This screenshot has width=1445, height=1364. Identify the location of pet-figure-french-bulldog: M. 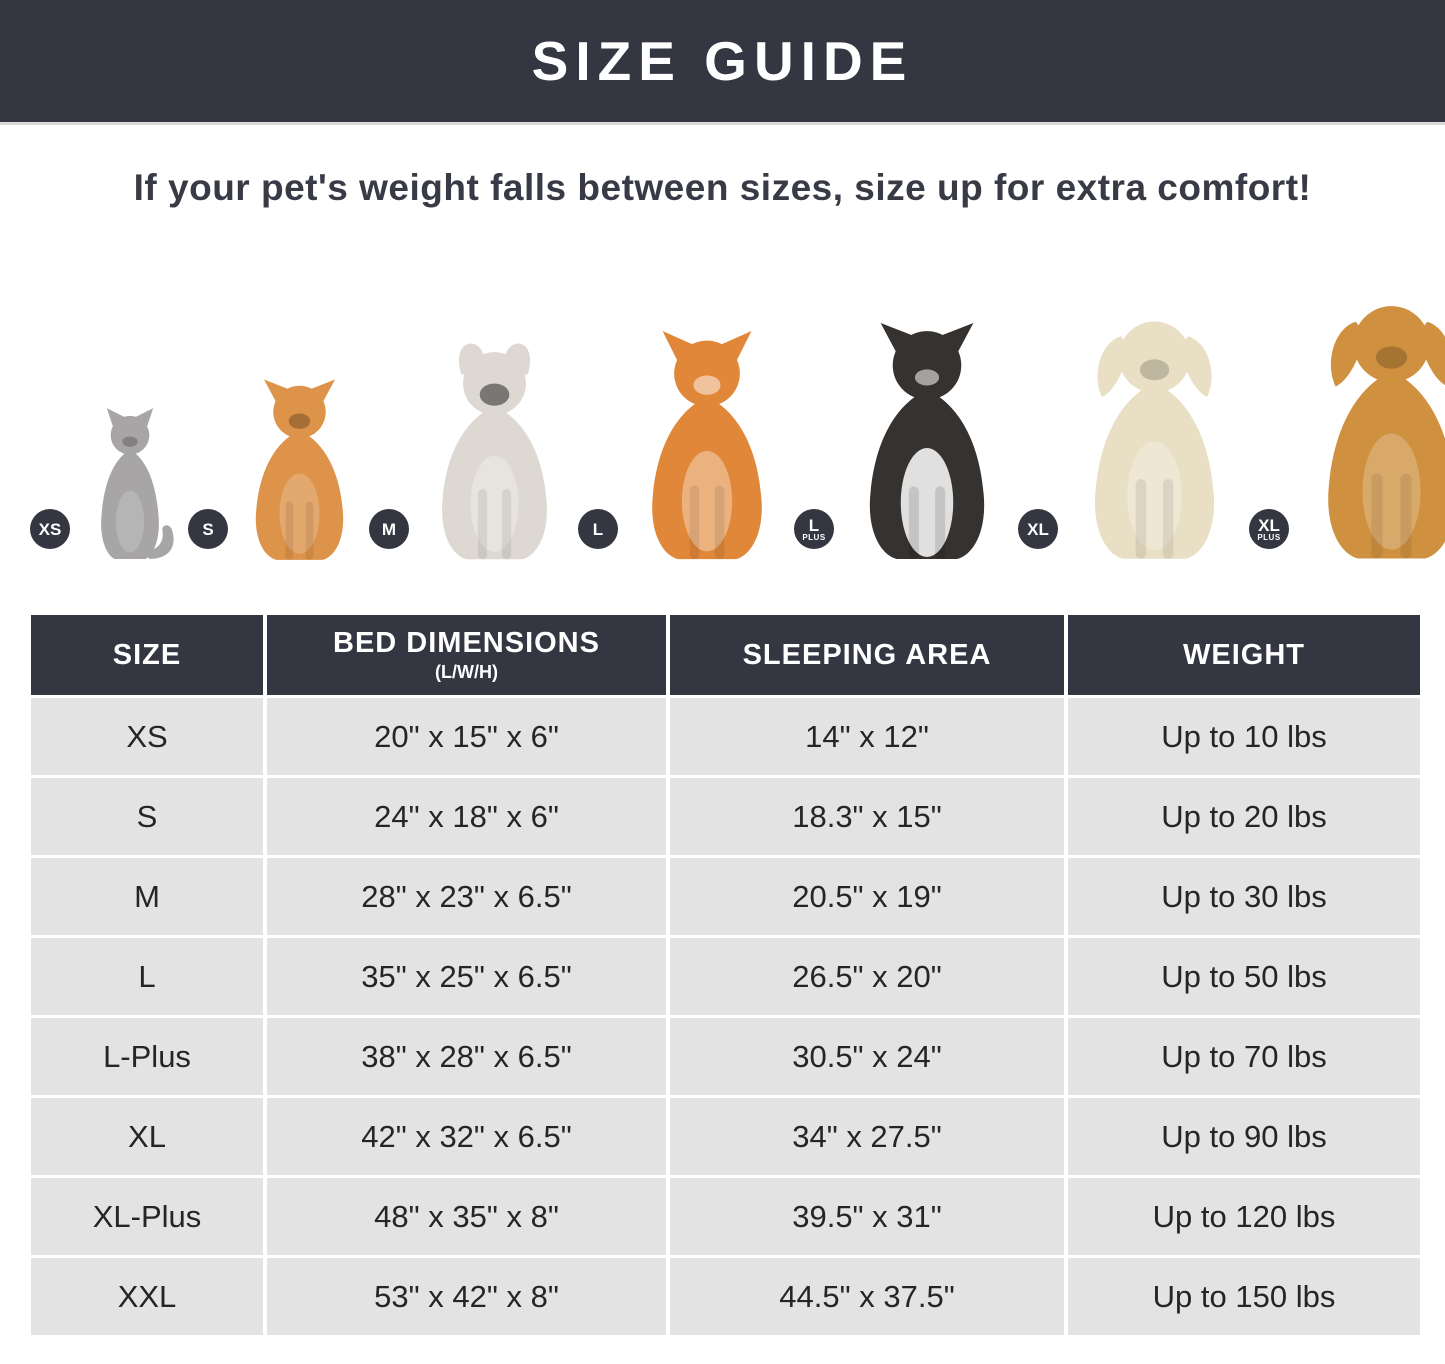
(473, 452).